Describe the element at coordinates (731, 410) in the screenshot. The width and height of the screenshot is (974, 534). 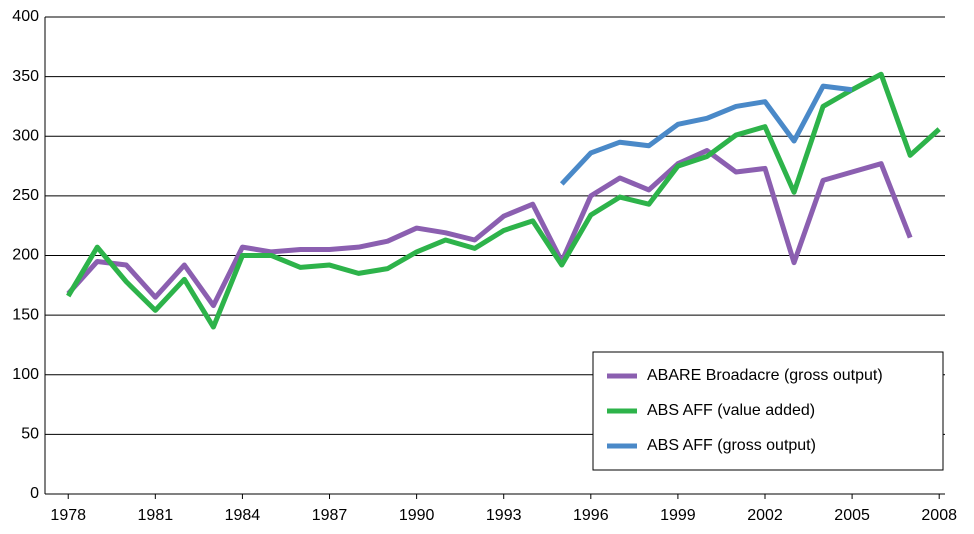
I see `legend-label: ABS AFF (value added)` at that location.